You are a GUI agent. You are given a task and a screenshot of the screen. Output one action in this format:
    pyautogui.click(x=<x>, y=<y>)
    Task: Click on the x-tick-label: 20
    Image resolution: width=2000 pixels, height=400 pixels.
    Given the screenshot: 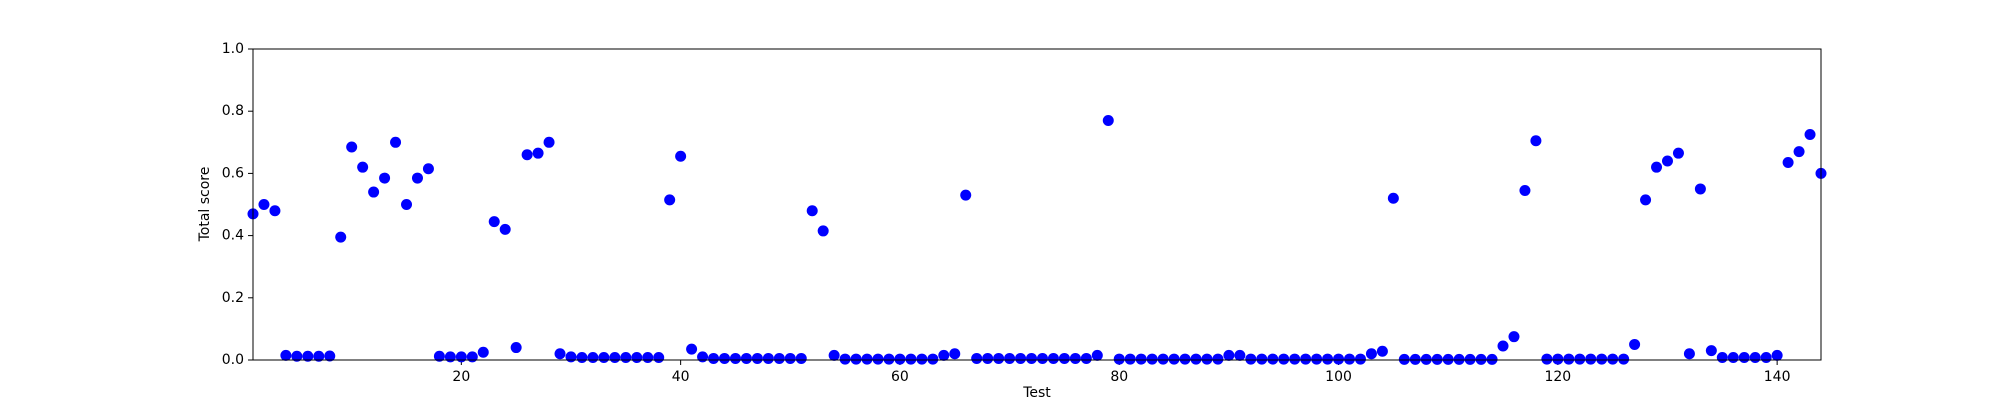 What is the action you would take?
    pyautogui.click(x=461, y=377)
    